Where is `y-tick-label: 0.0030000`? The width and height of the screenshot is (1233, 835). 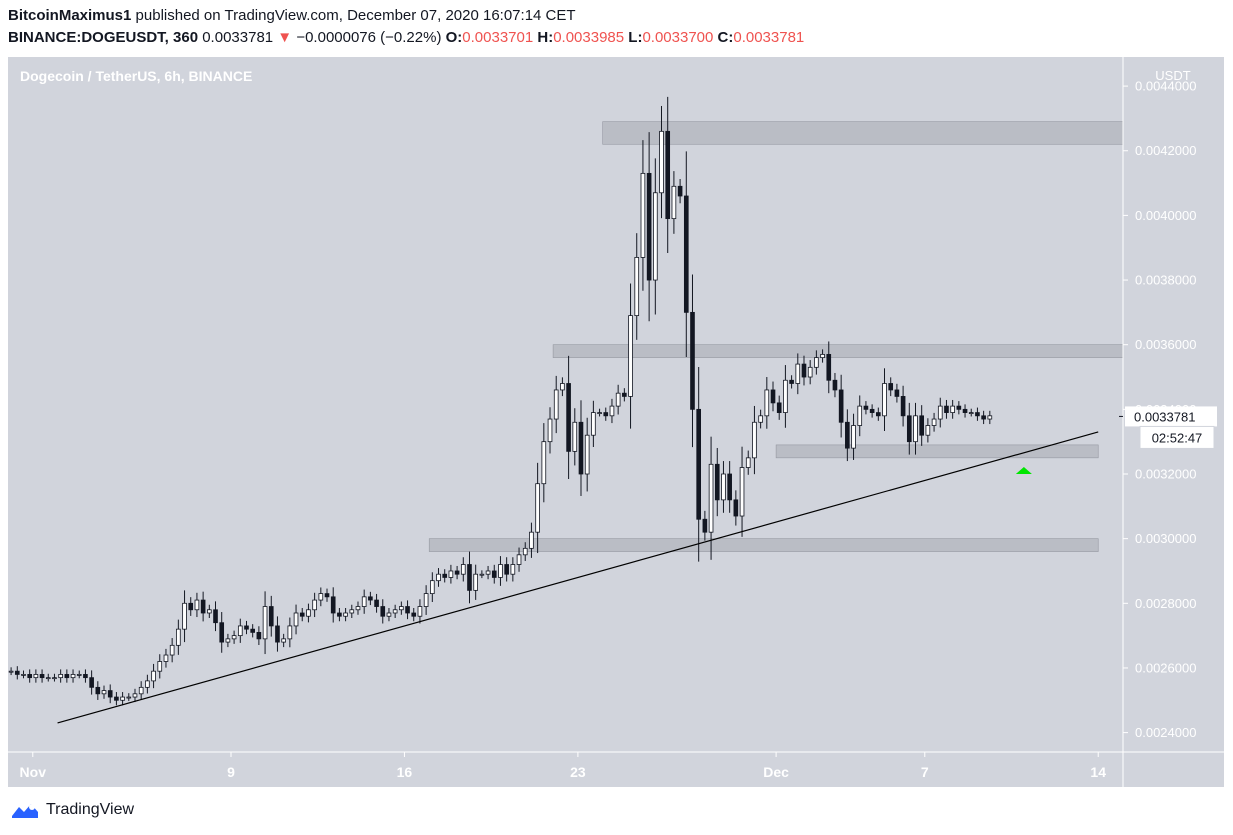
y-tick-label: 0.0030000 is located at coordinates (1165, 538).